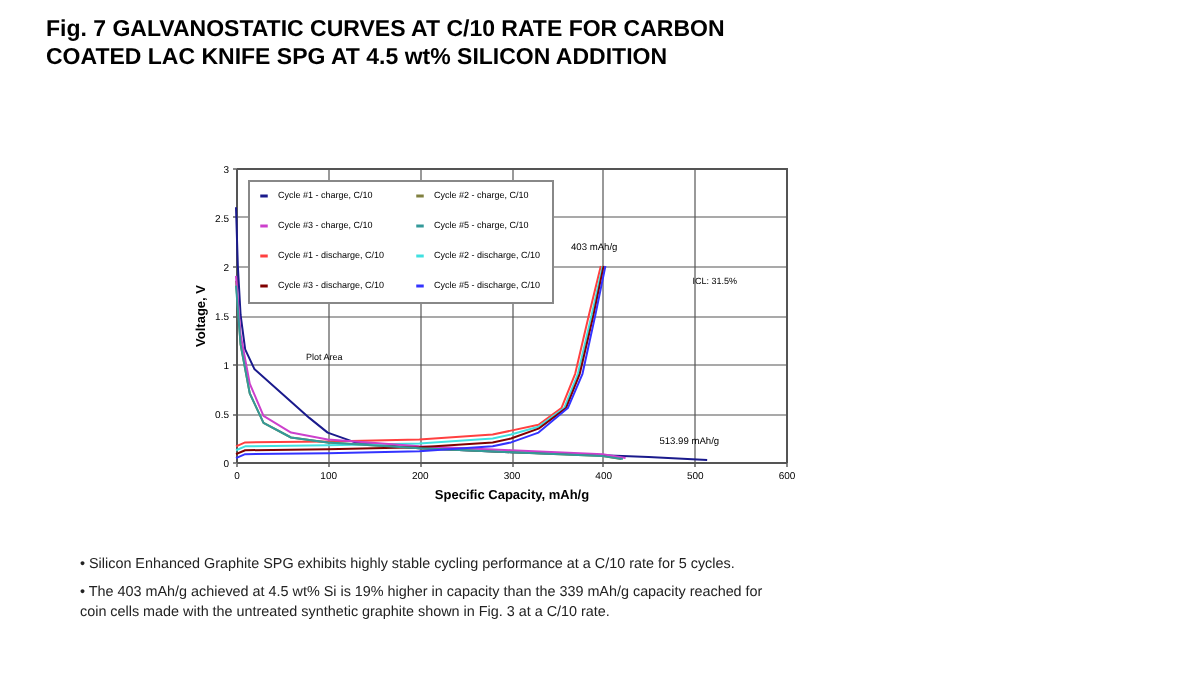  Describe the element at coordinates (385, 44) in the screenshot. I see `chart-title: Fig. 7 GALVANOSTATIC CURVES AT C/10 RATE FOR CARBON COATED LAC KNIFE SPG AT 4.5 wt% SILICON ADDITION` at that location.